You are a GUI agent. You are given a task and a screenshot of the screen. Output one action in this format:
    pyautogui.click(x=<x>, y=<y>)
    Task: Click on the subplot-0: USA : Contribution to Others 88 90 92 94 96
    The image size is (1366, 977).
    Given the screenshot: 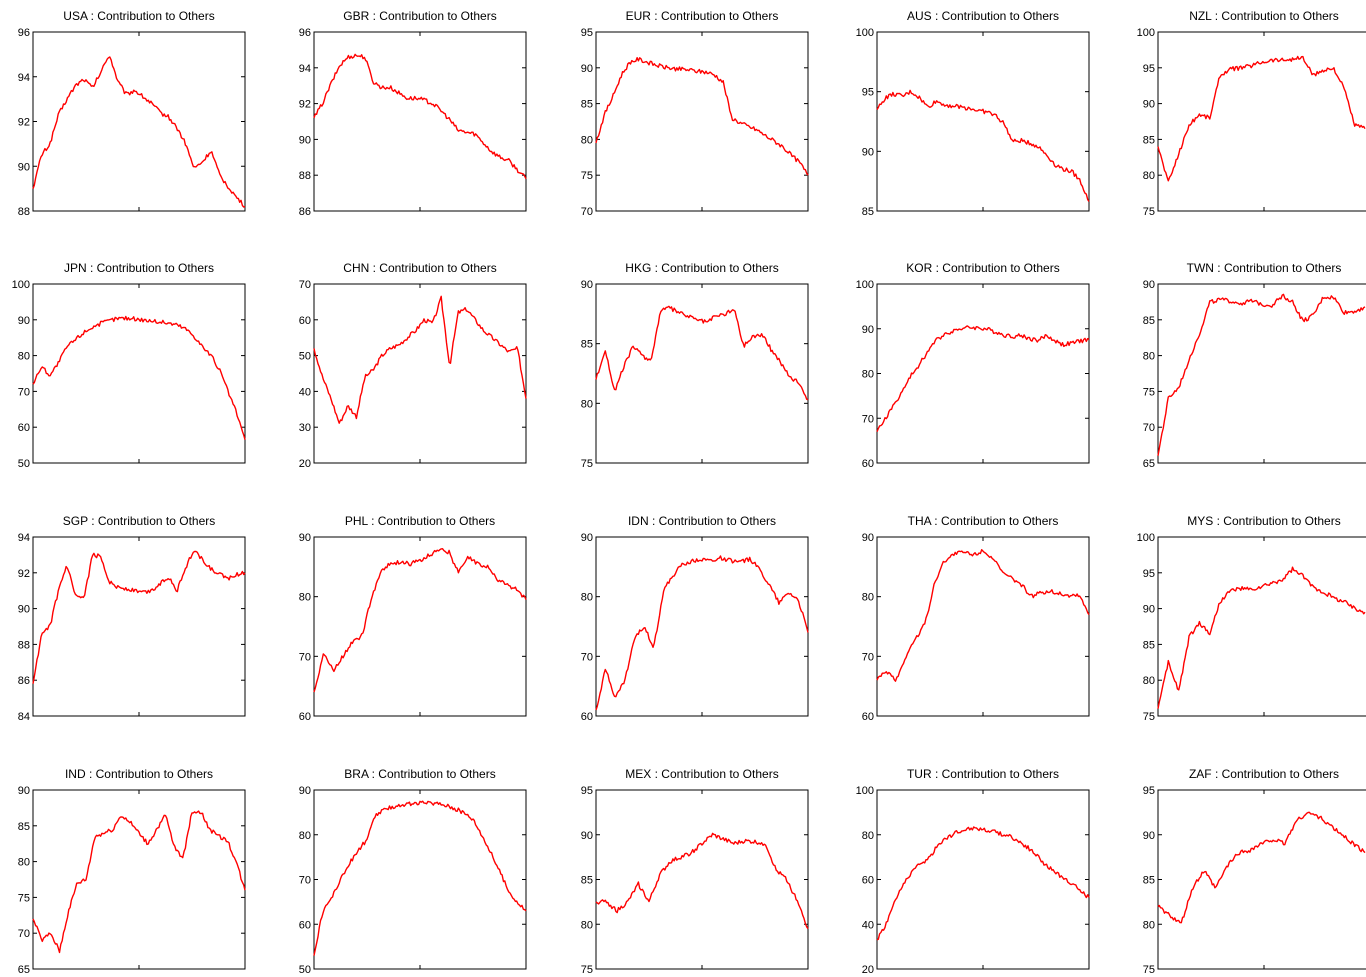 What is the action you would take?
    pyautogui.click(x=132, y=113)
    